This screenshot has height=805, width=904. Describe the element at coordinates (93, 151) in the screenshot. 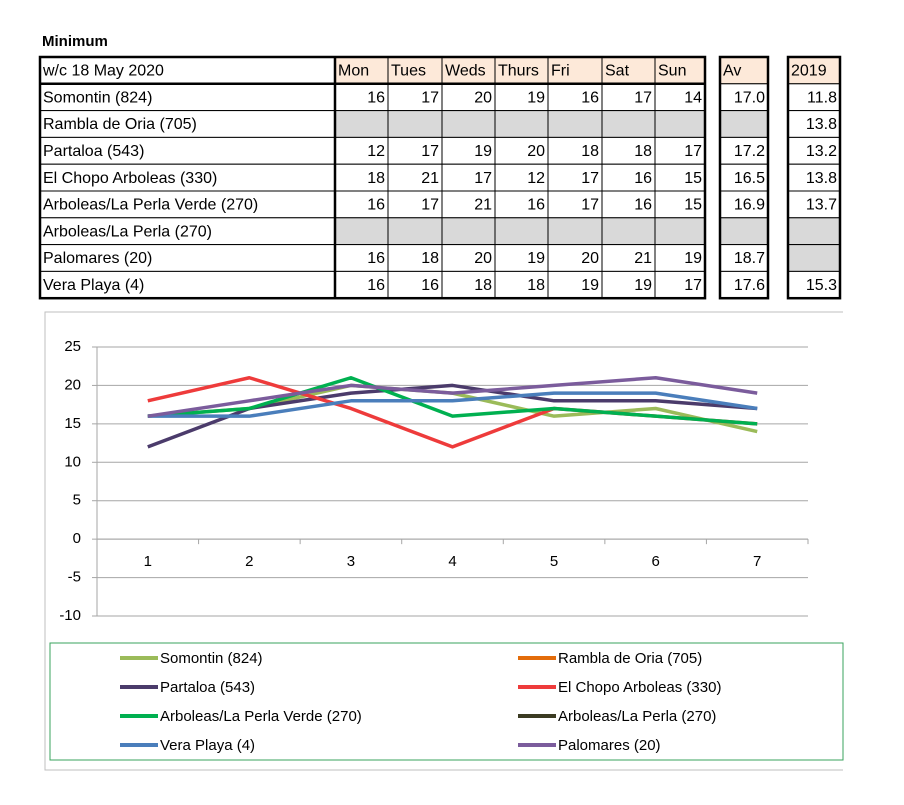

I see `cell-text: Partaloa (543)` at that location.